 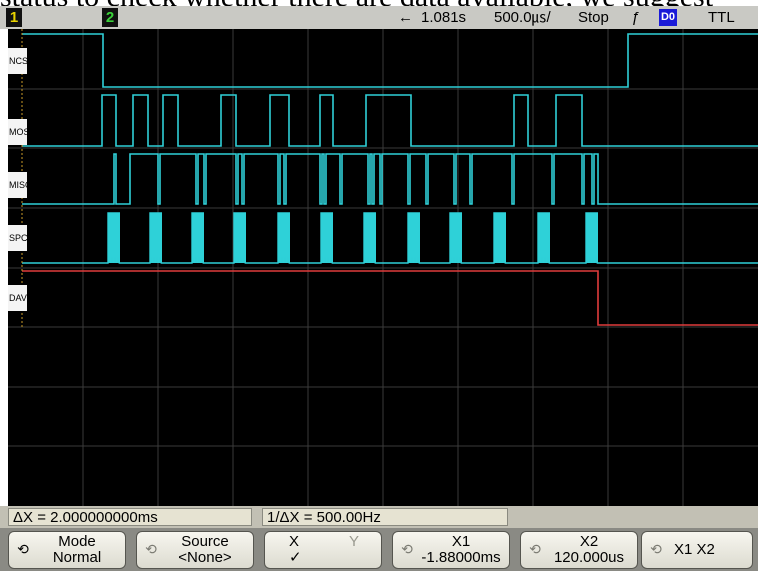 What do you see at coordinates (205, 541) in the screenshot?
I see `softkey-title: Source` at bounding box center [205, 541].